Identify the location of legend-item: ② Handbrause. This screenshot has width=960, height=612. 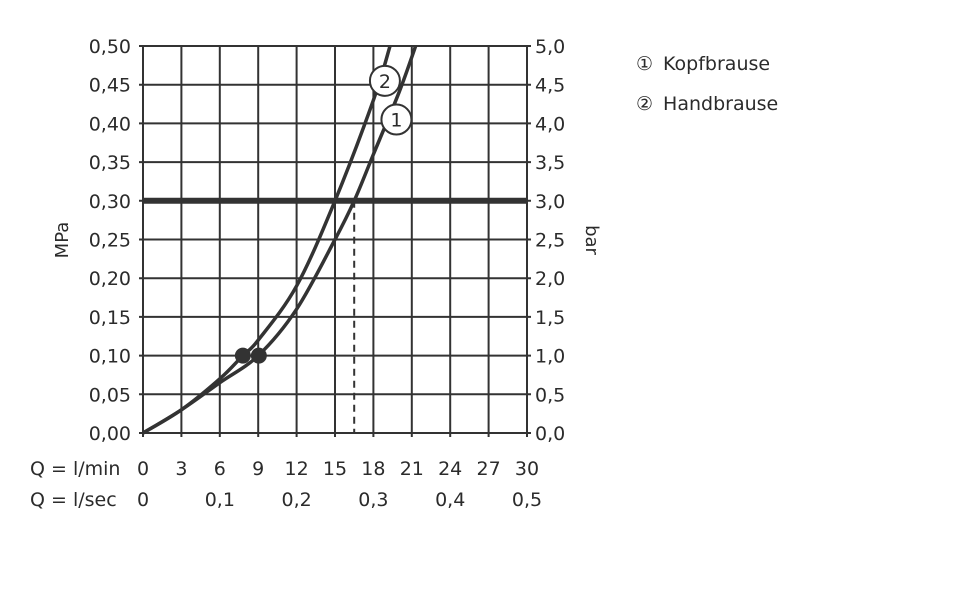
(707, 104).